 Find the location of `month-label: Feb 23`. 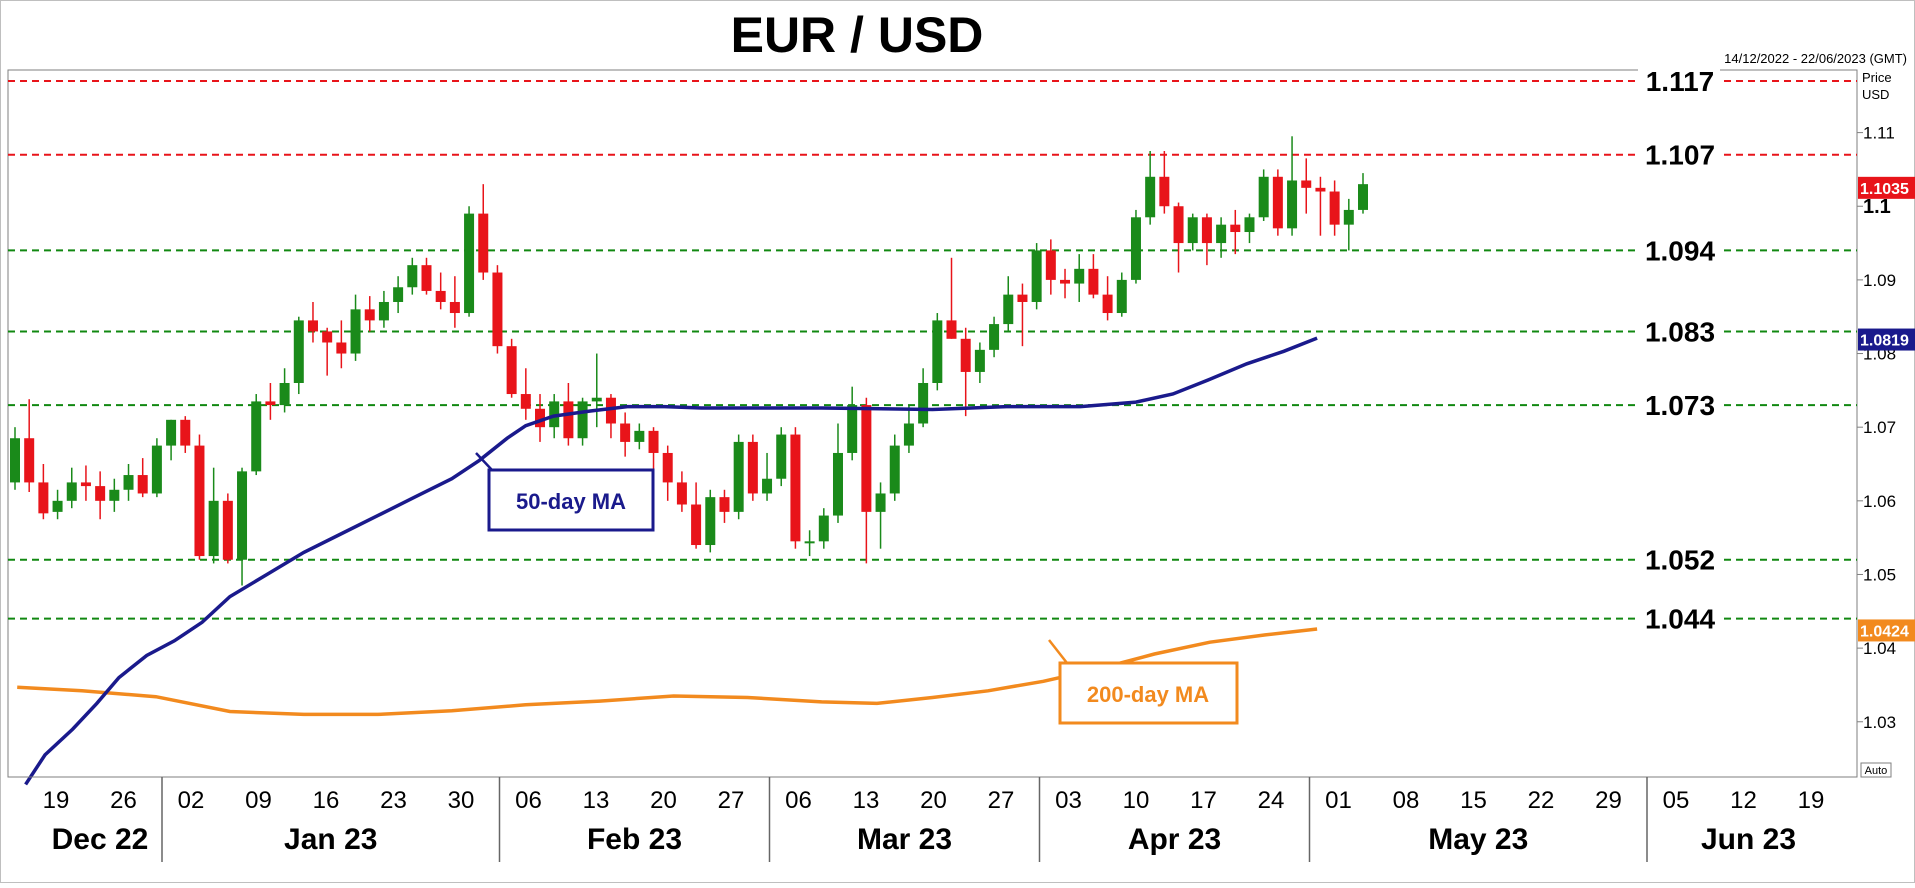

month-label: Feb 23 is located at coordinates (634, 839).